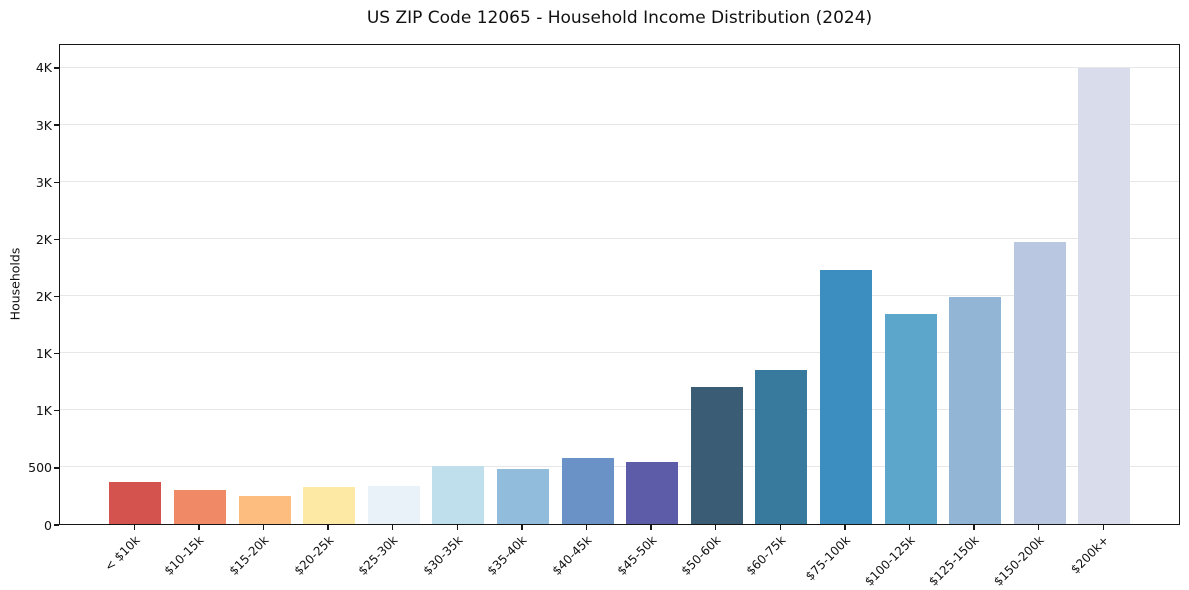 This screenshot has height=590, width=1189. I want to click on x-tick-label-text: $100-125k, so click(889, 561).